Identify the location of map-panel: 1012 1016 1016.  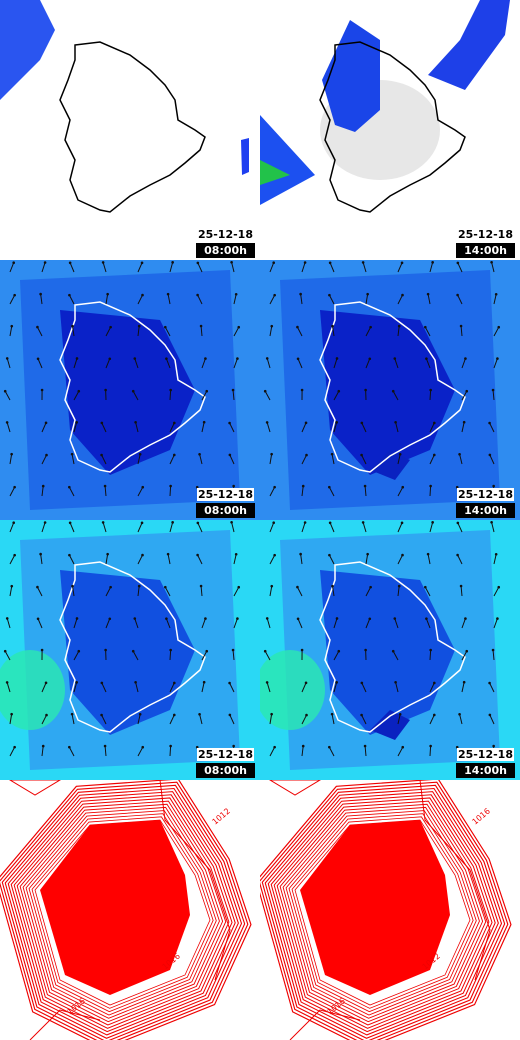
(390, 910).